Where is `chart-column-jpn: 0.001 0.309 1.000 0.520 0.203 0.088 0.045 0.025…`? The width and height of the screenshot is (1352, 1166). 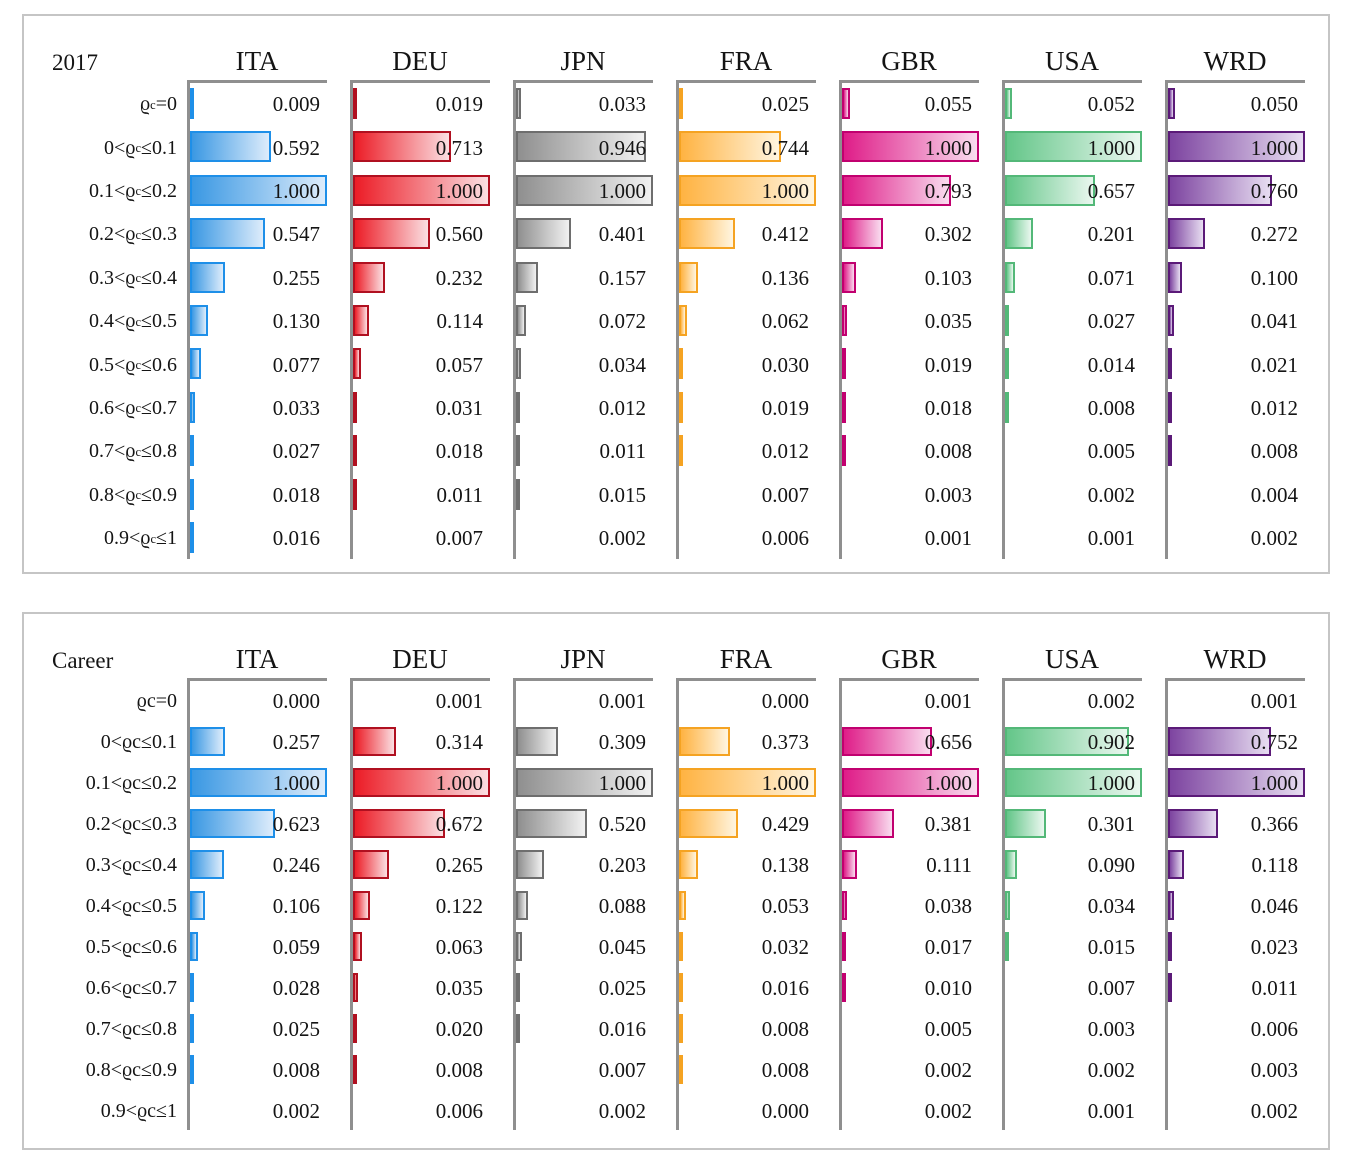
chart-column-jpn: 0.001 0.309 1.000 0.520 0.203 0.088 0.045 0.025… is located at coordinates (583, 904).